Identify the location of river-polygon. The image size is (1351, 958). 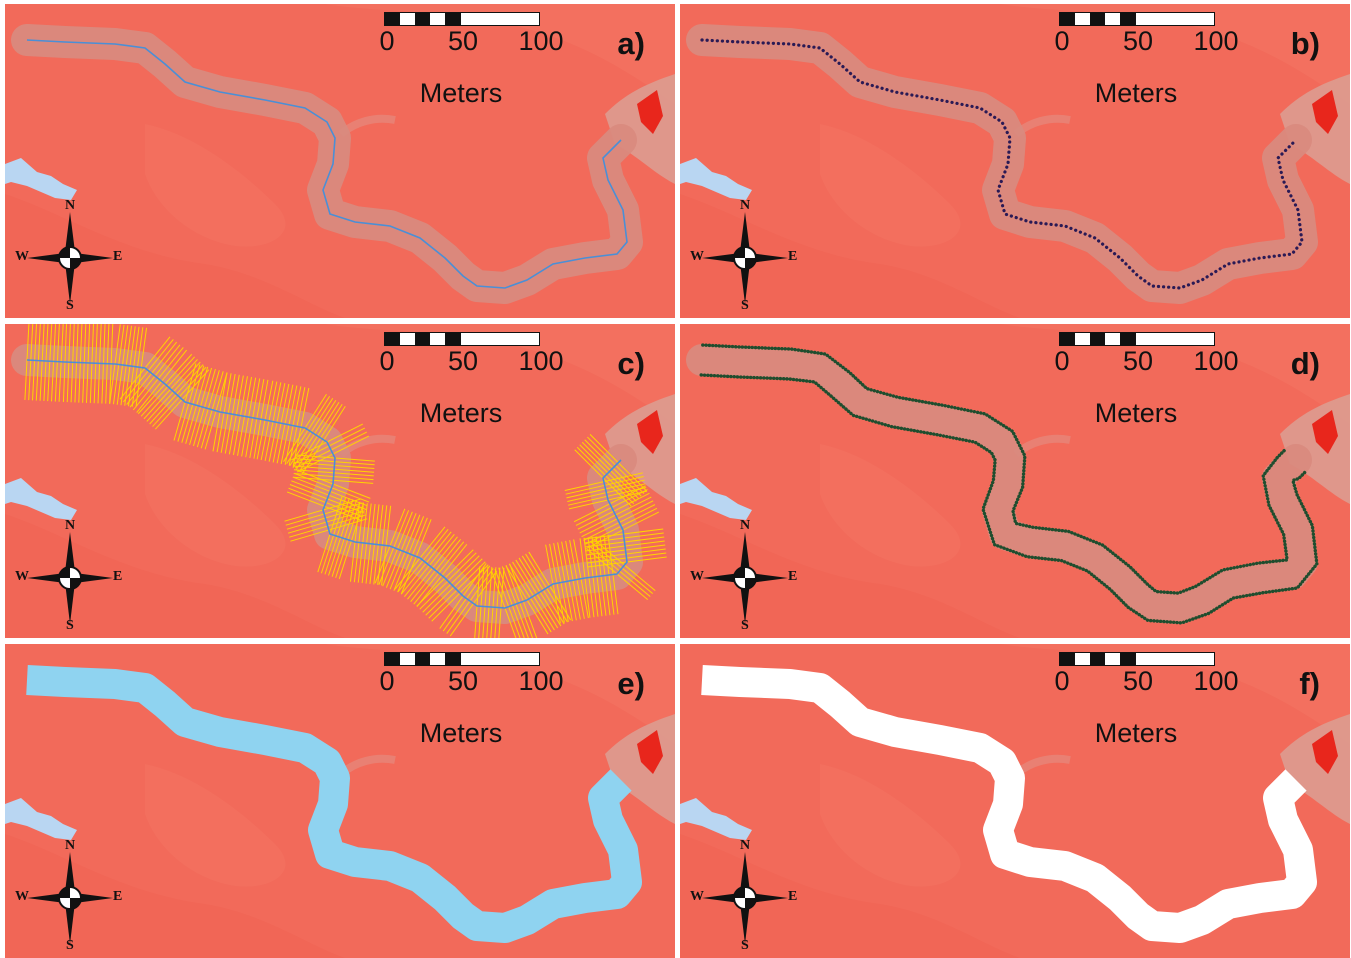
(334, 804).